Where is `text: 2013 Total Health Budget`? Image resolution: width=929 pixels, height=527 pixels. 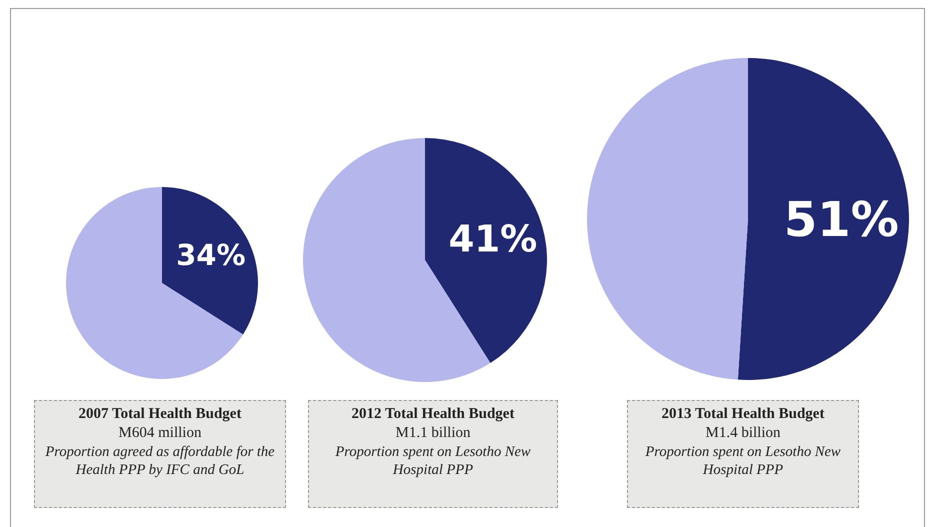 text: 2013 Total Health Budget is located at coordinates (743, 414).